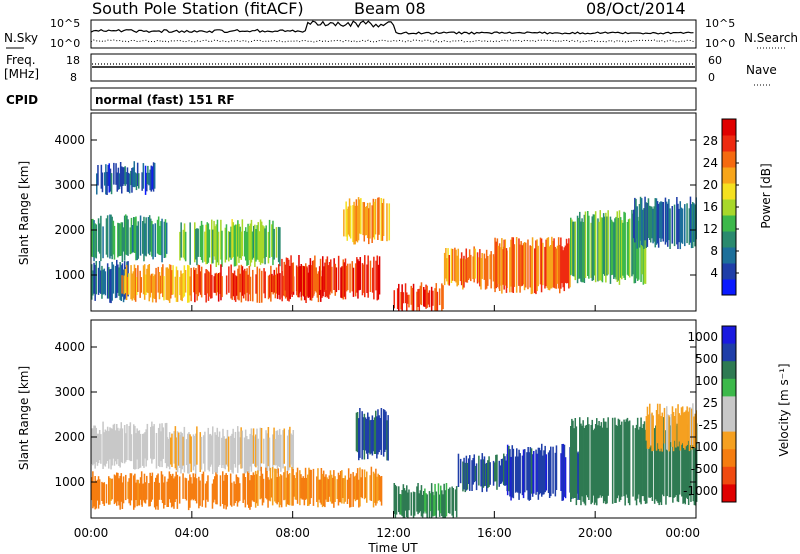  What do you see at coordinates (700, 491) in the screenshot?
I see `colorbar-tick-label: -1000` at bounding box center [700, 491].